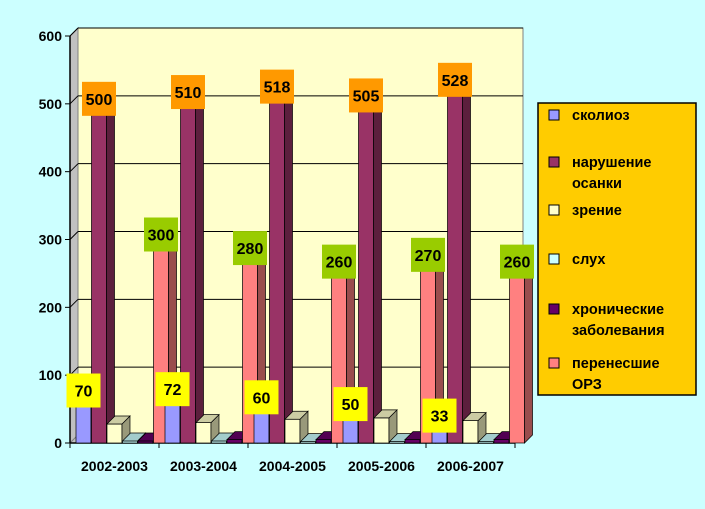 This screenshot has height=509, width=705. What do you see at coordinates (470, 466) in the screenshot?
I see `x-tick-label: 2006-2007` at bounding box center [470, 466].